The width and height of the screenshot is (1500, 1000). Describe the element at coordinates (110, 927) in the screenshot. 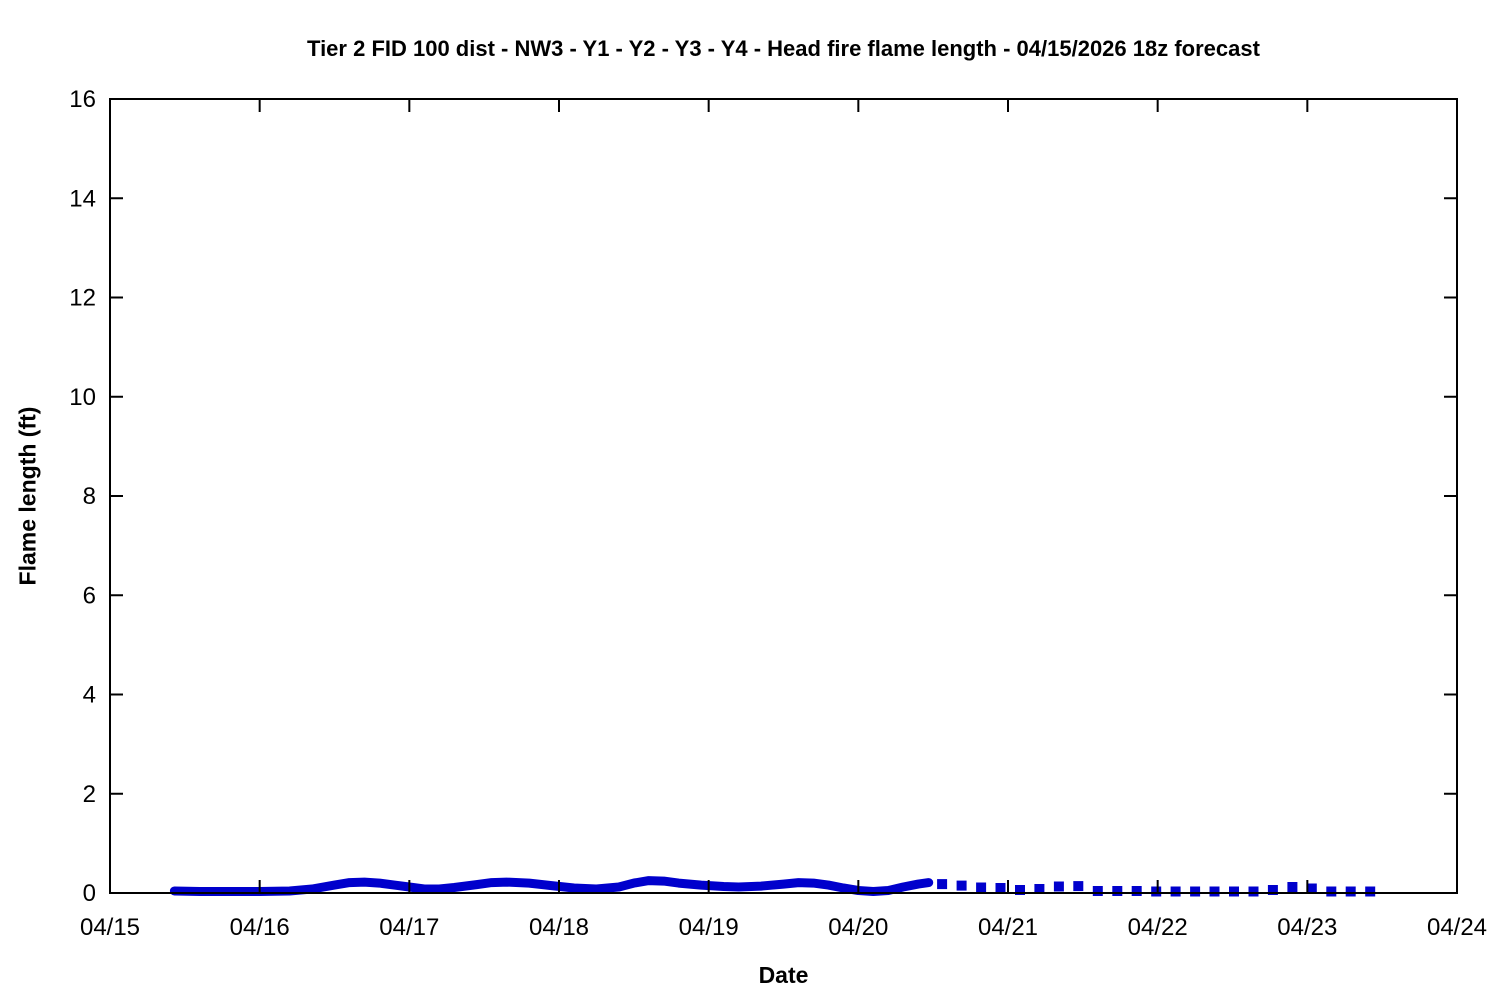

I see `x-tick-label: 04/15` at that location.